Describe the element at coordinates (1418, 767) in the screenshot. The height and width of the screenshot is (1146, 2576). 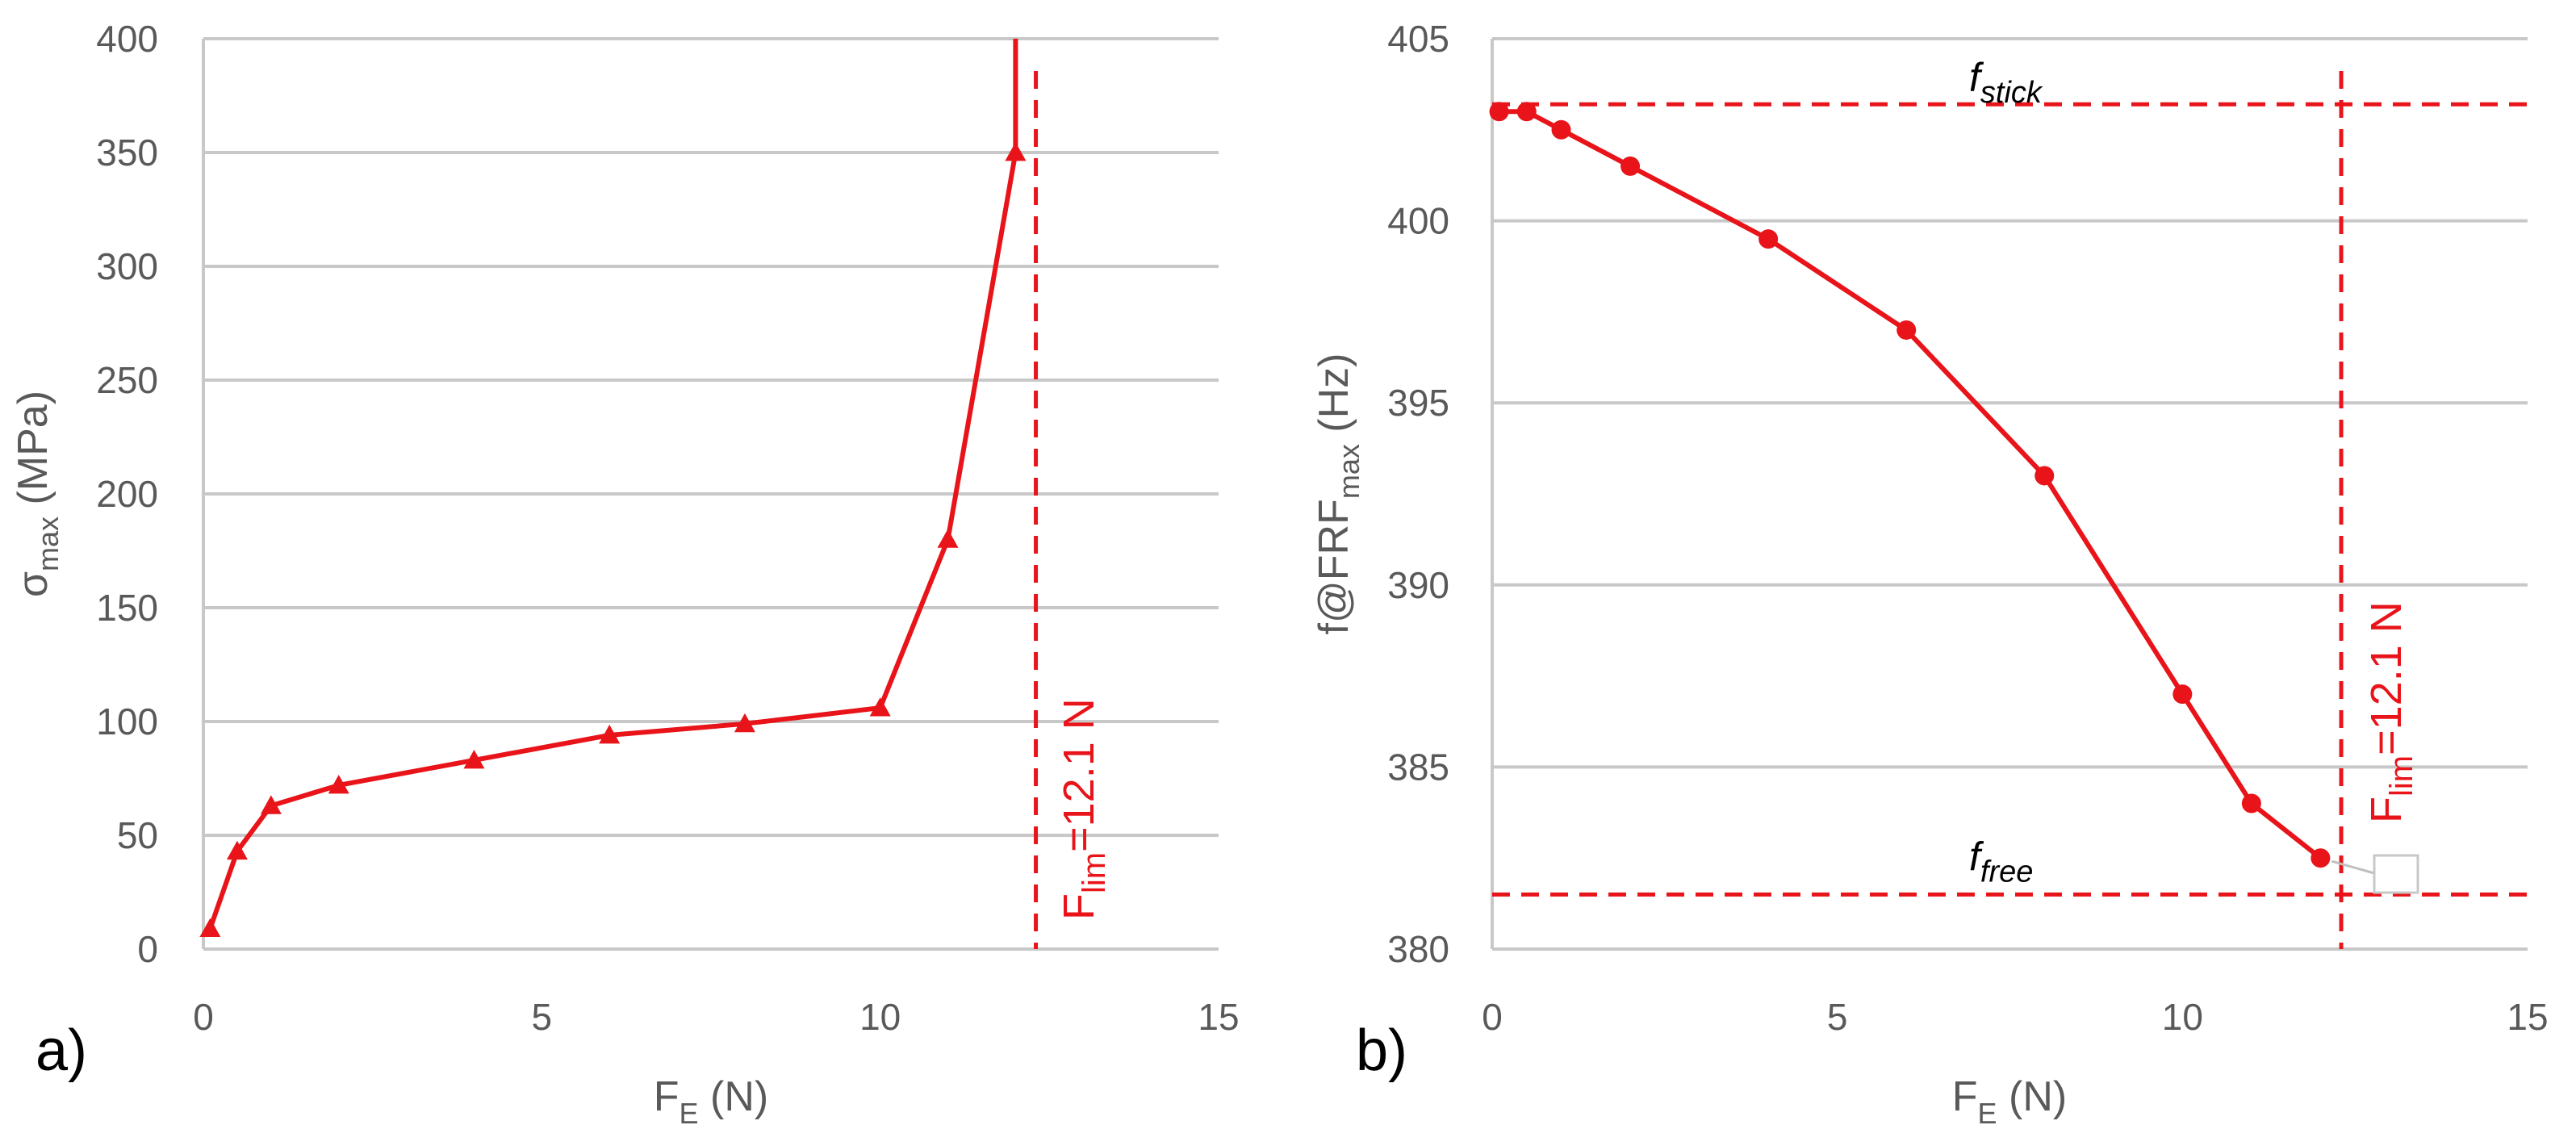
I see `y-tick-label: 385` at that location.